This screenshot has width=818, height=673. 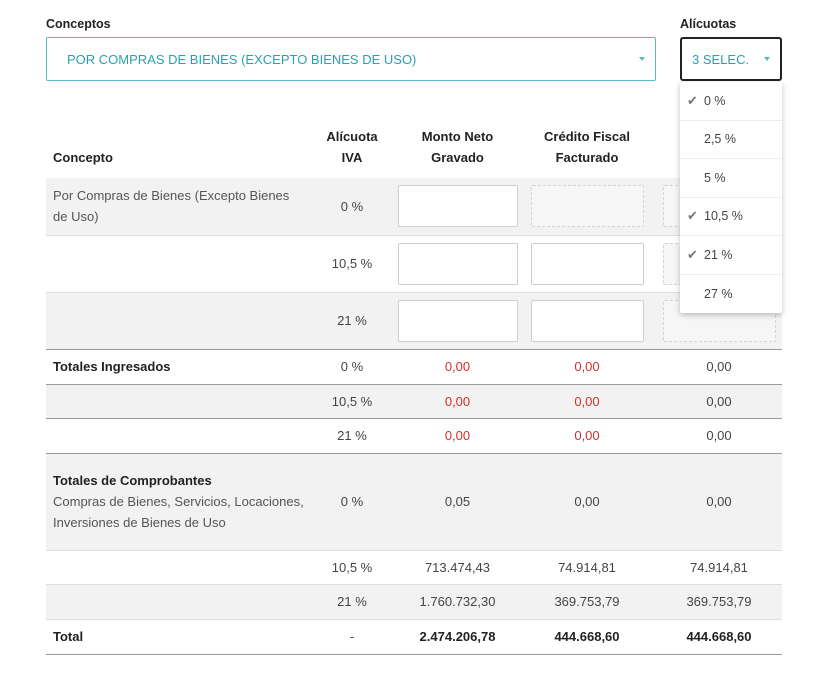 I want to click on total-alicuota: -, so click(x=352, y=637).